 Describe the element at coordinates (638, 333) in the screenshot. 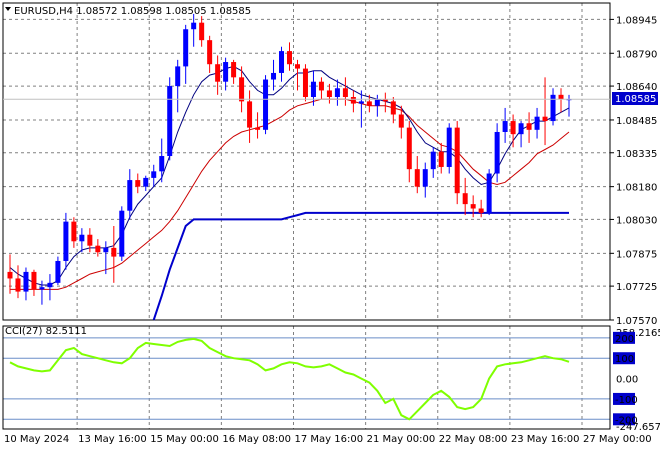

I see `cci-tick-label: 258.2165` at that location.